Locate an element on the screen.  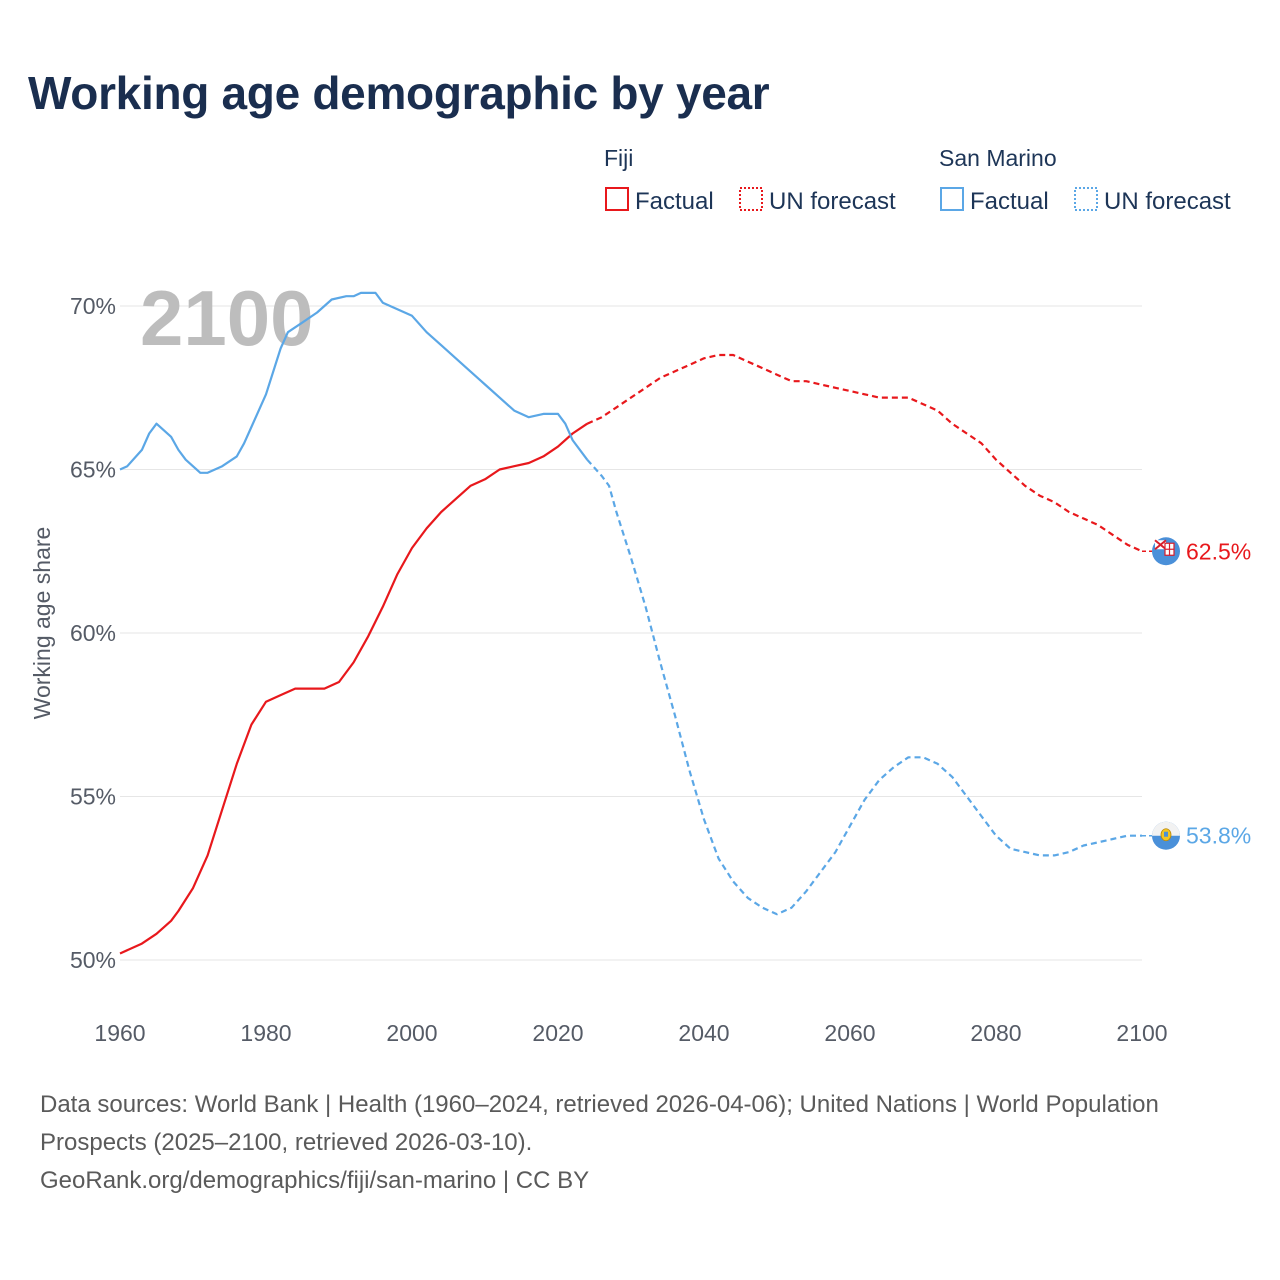
fiji-end-value-label: 62.5% is located at coordinates (1218, 551).